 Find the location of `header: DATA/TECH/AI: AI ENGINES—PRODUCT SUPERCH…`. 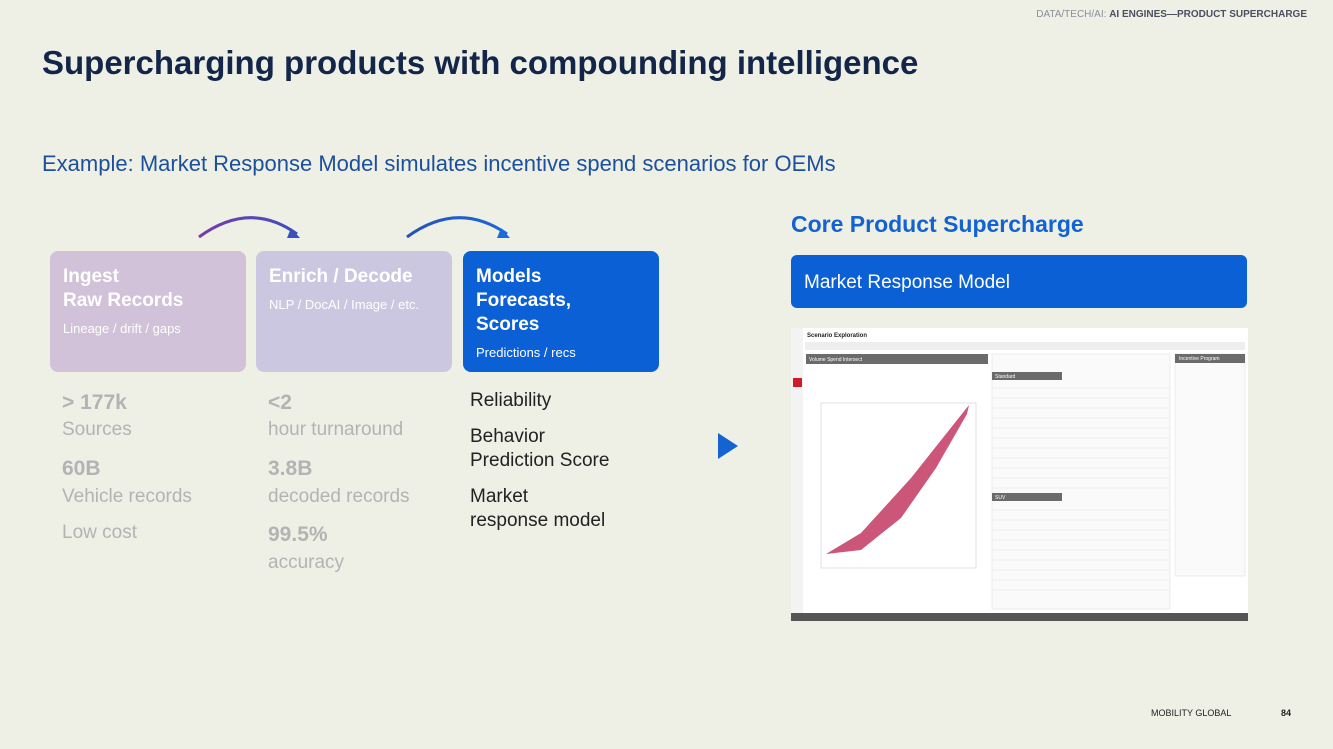

header: DATA/TECH/AI: AI ENGINES—PRODUCT SUPERCH… is located at coordinates (1171, 14).